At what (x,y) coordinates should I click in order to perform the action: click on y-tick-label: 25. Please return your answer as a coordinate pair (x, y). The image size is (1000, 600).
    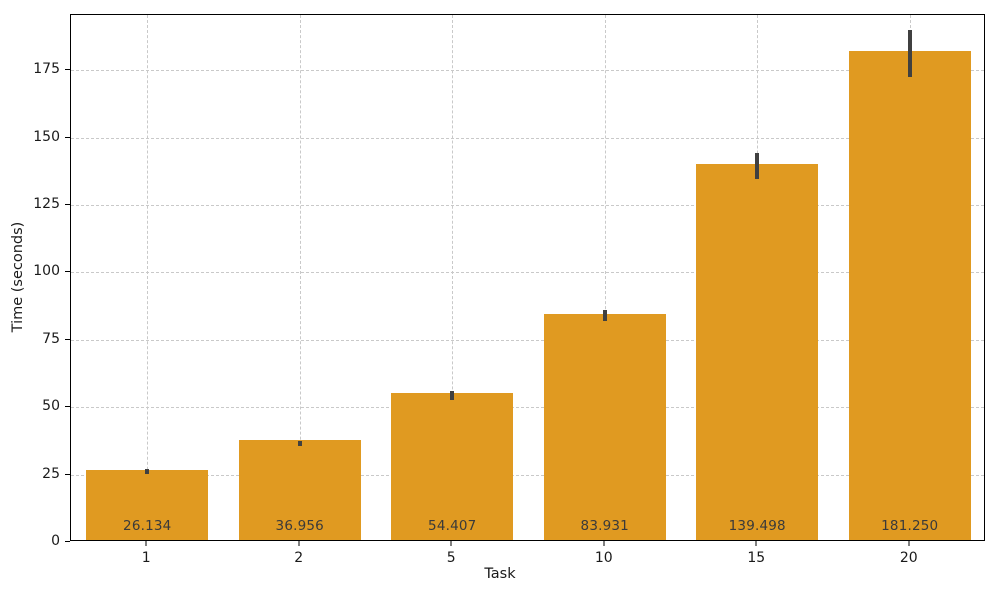
    Looking at the image, I should click on (51, 473).